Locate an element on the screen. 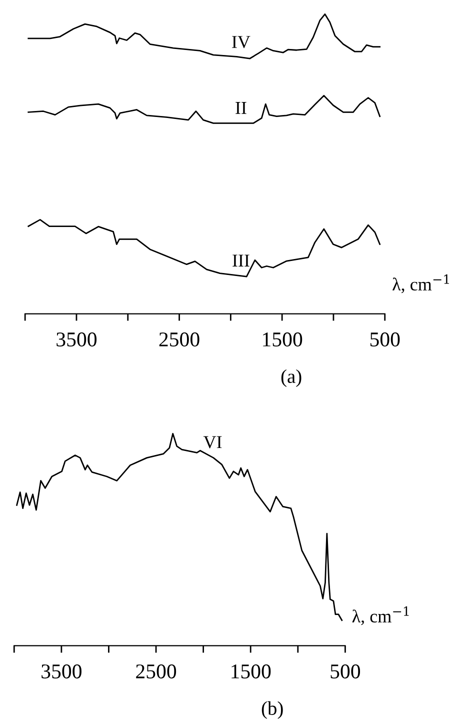 This screenshot has width=456, height=728. series-label: VI is located at coordinates (212, 442).